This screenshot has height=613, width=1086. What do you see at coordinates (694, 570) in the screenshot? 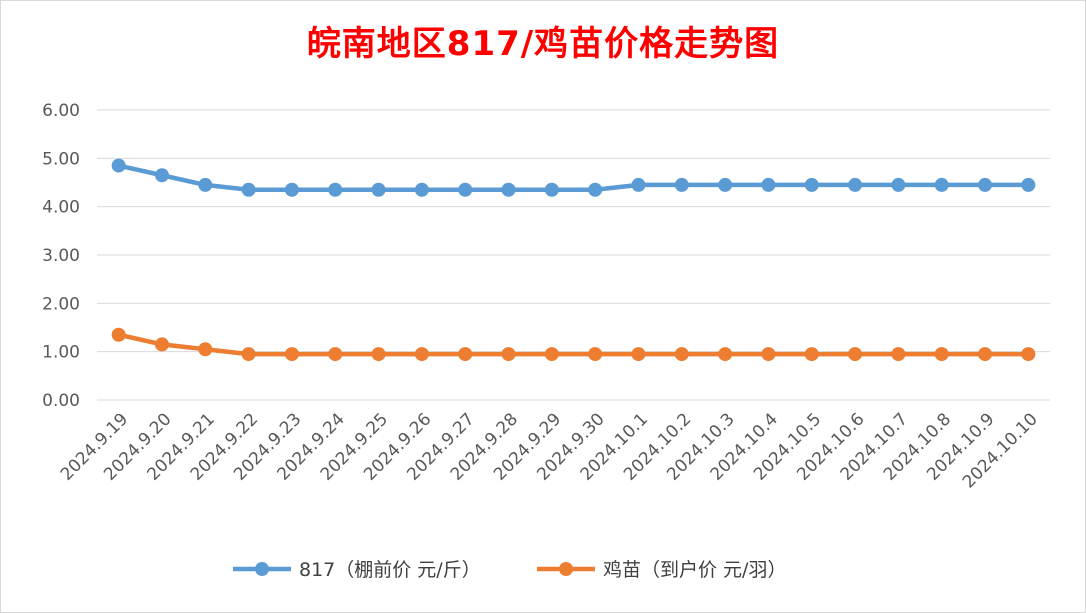
I see `legend-label: 鸡苗（到户价 元/羽）` at bounding box center [694, 570].